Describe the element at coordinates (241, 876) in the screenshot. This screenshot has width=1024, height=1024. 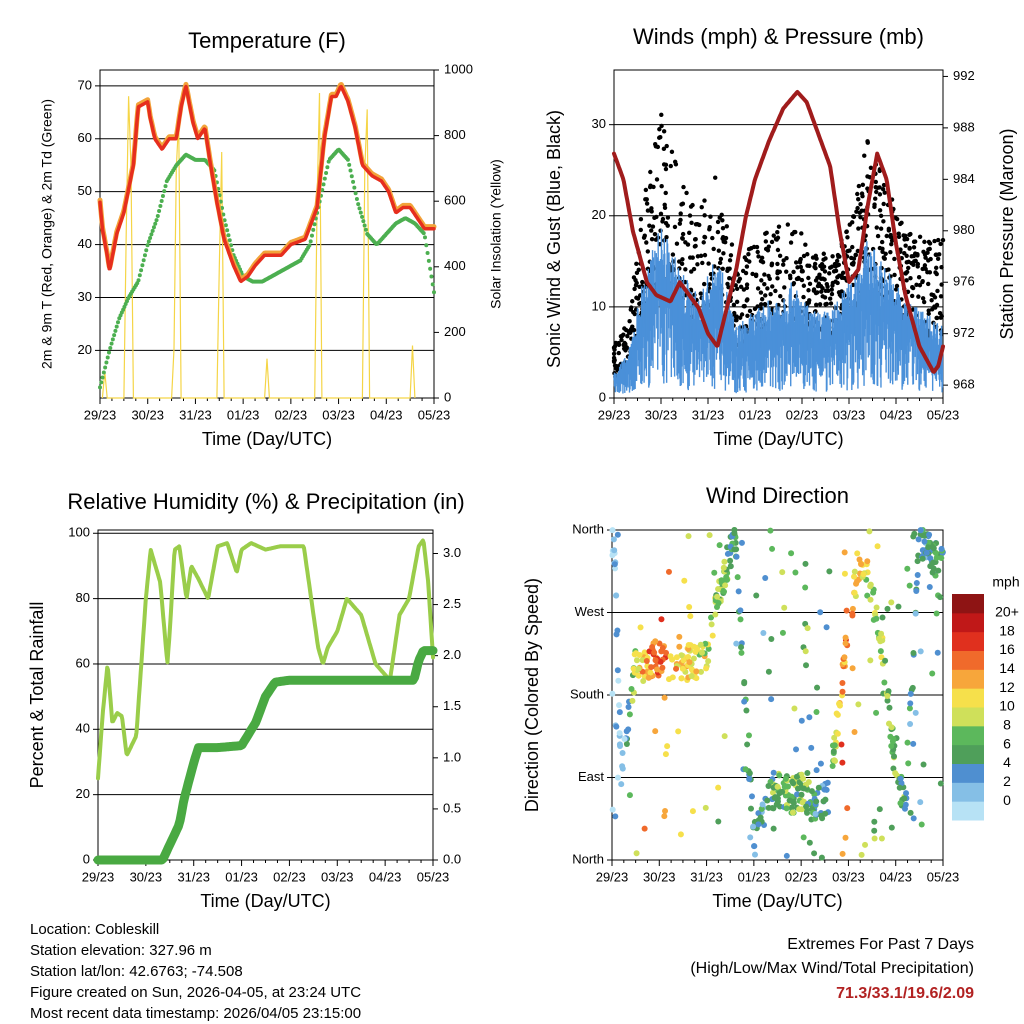
I see `humidity-x-tick-label: 01/23` at that location.